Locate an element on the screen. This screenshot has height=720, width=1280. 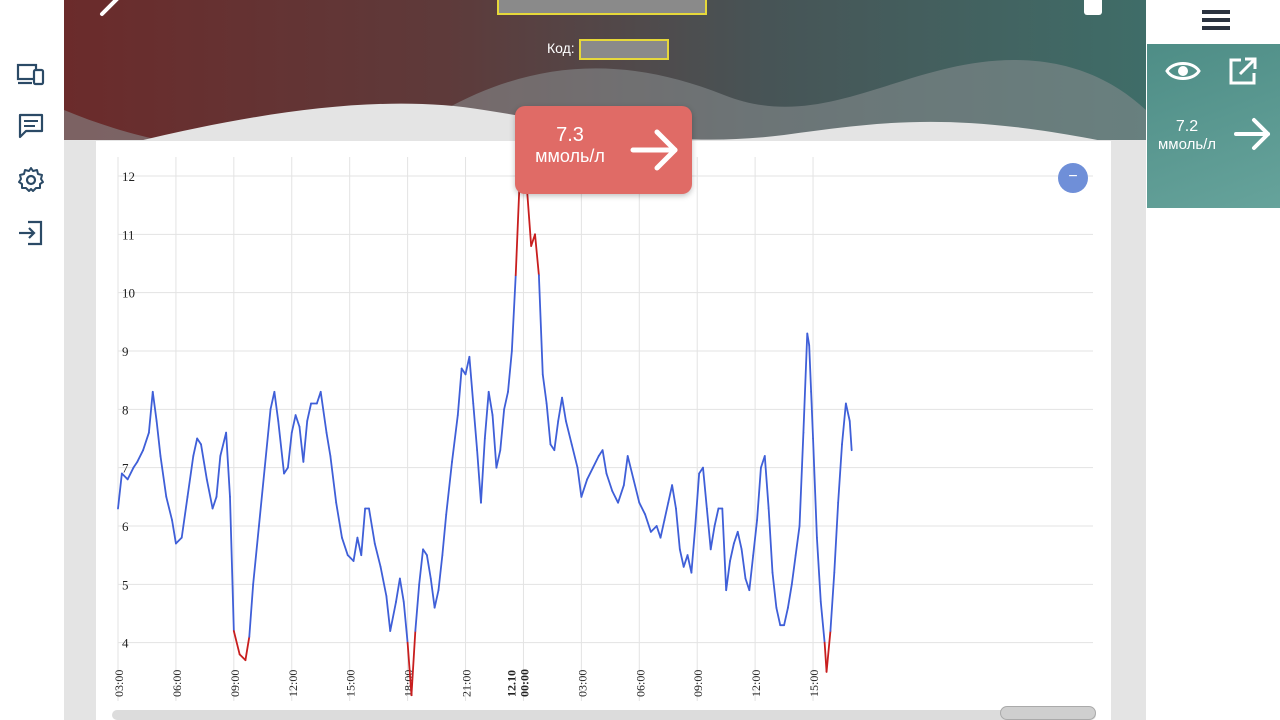
menu-icon is located at coordinates (1216, 22).